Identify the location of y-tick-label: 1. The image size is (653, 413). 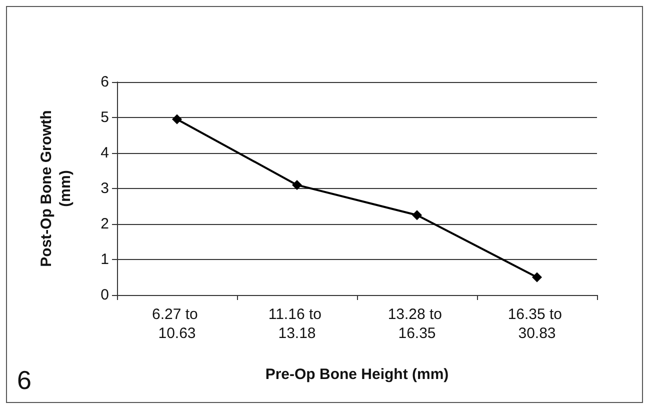
(104, 259).